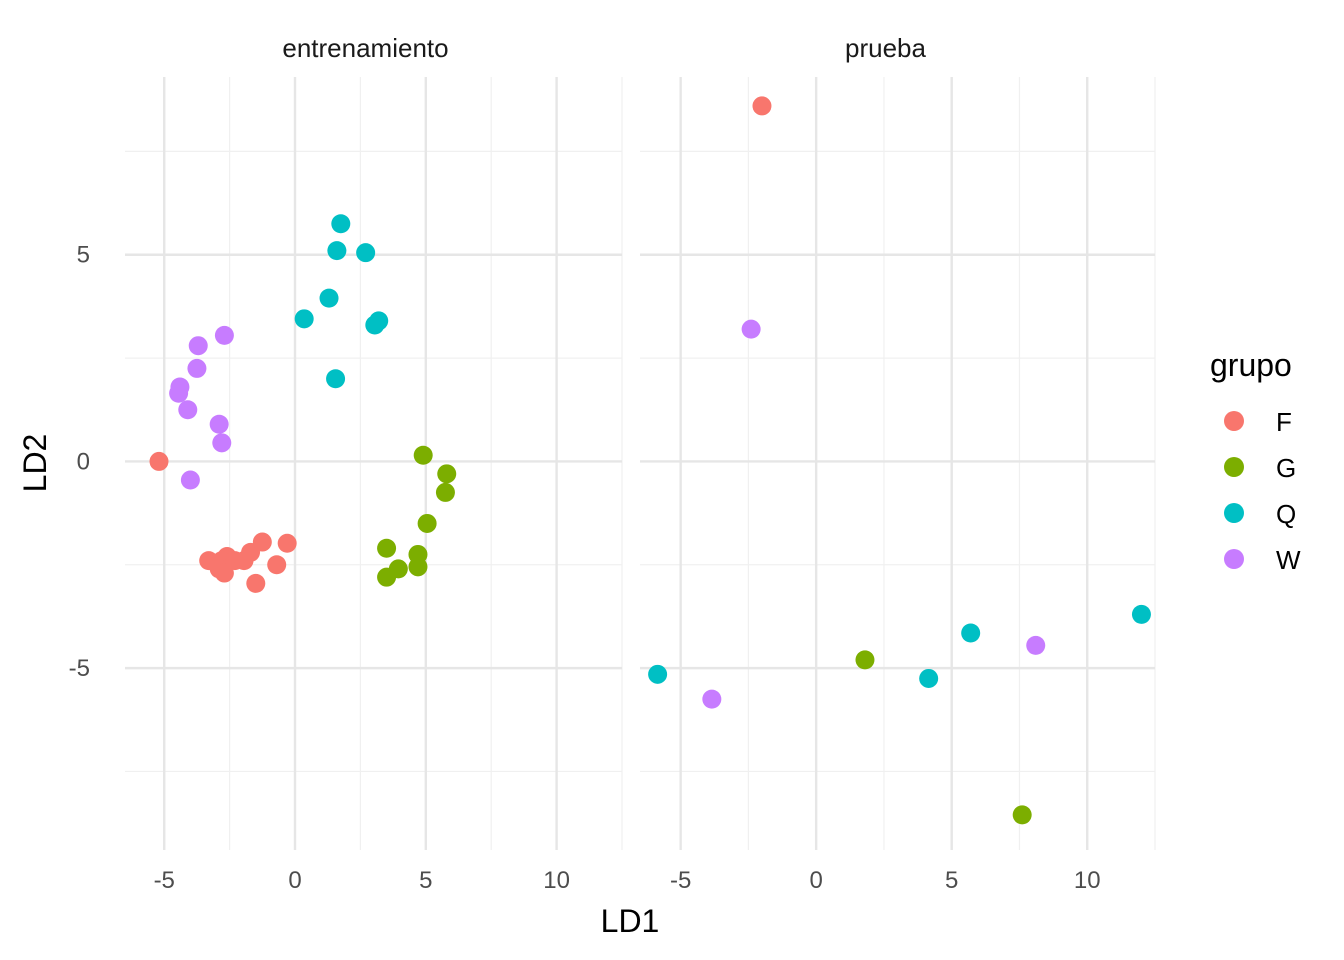 The height and width of the screenshot is (960, 1344). What do you see at coordinates (1234, 467) in the screenshot?
I see `legend-key-G` at bounding box center [1234, 467].